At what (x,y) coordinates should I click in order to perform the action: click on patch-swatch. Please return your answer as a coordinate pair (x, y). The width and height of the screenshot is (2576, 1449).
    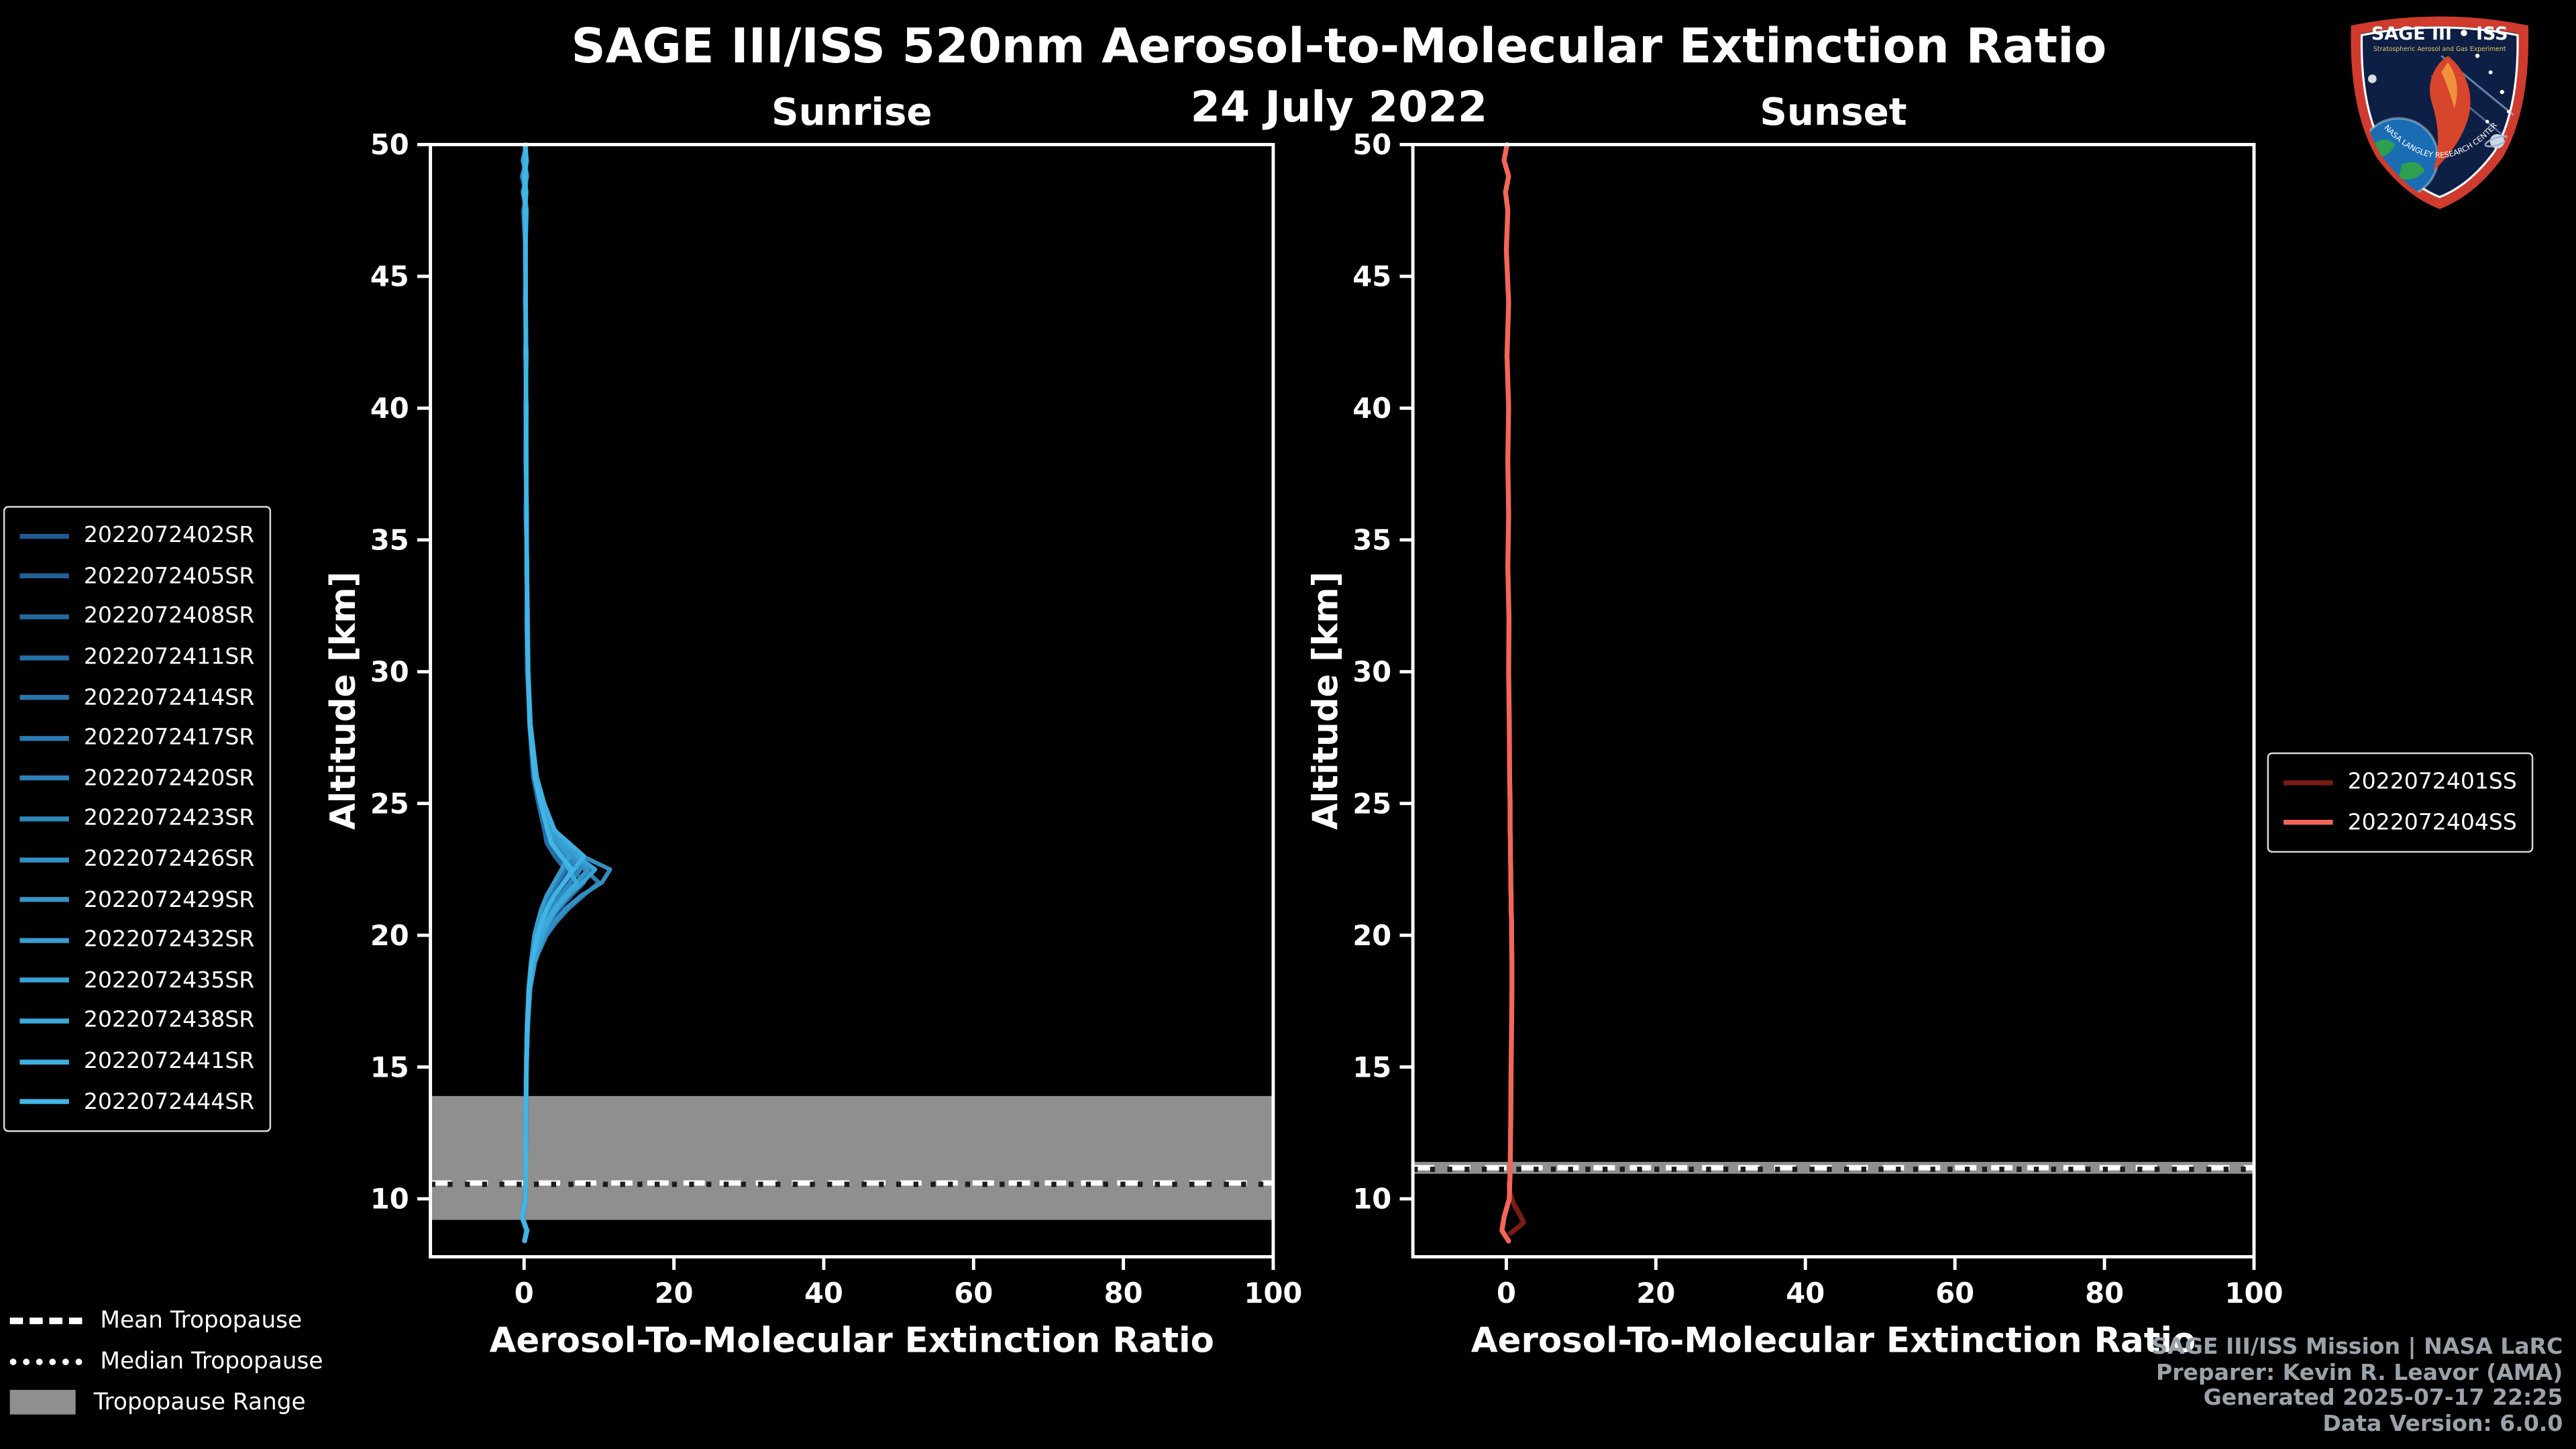
    Looking at the image, I should click on (42, 1402).